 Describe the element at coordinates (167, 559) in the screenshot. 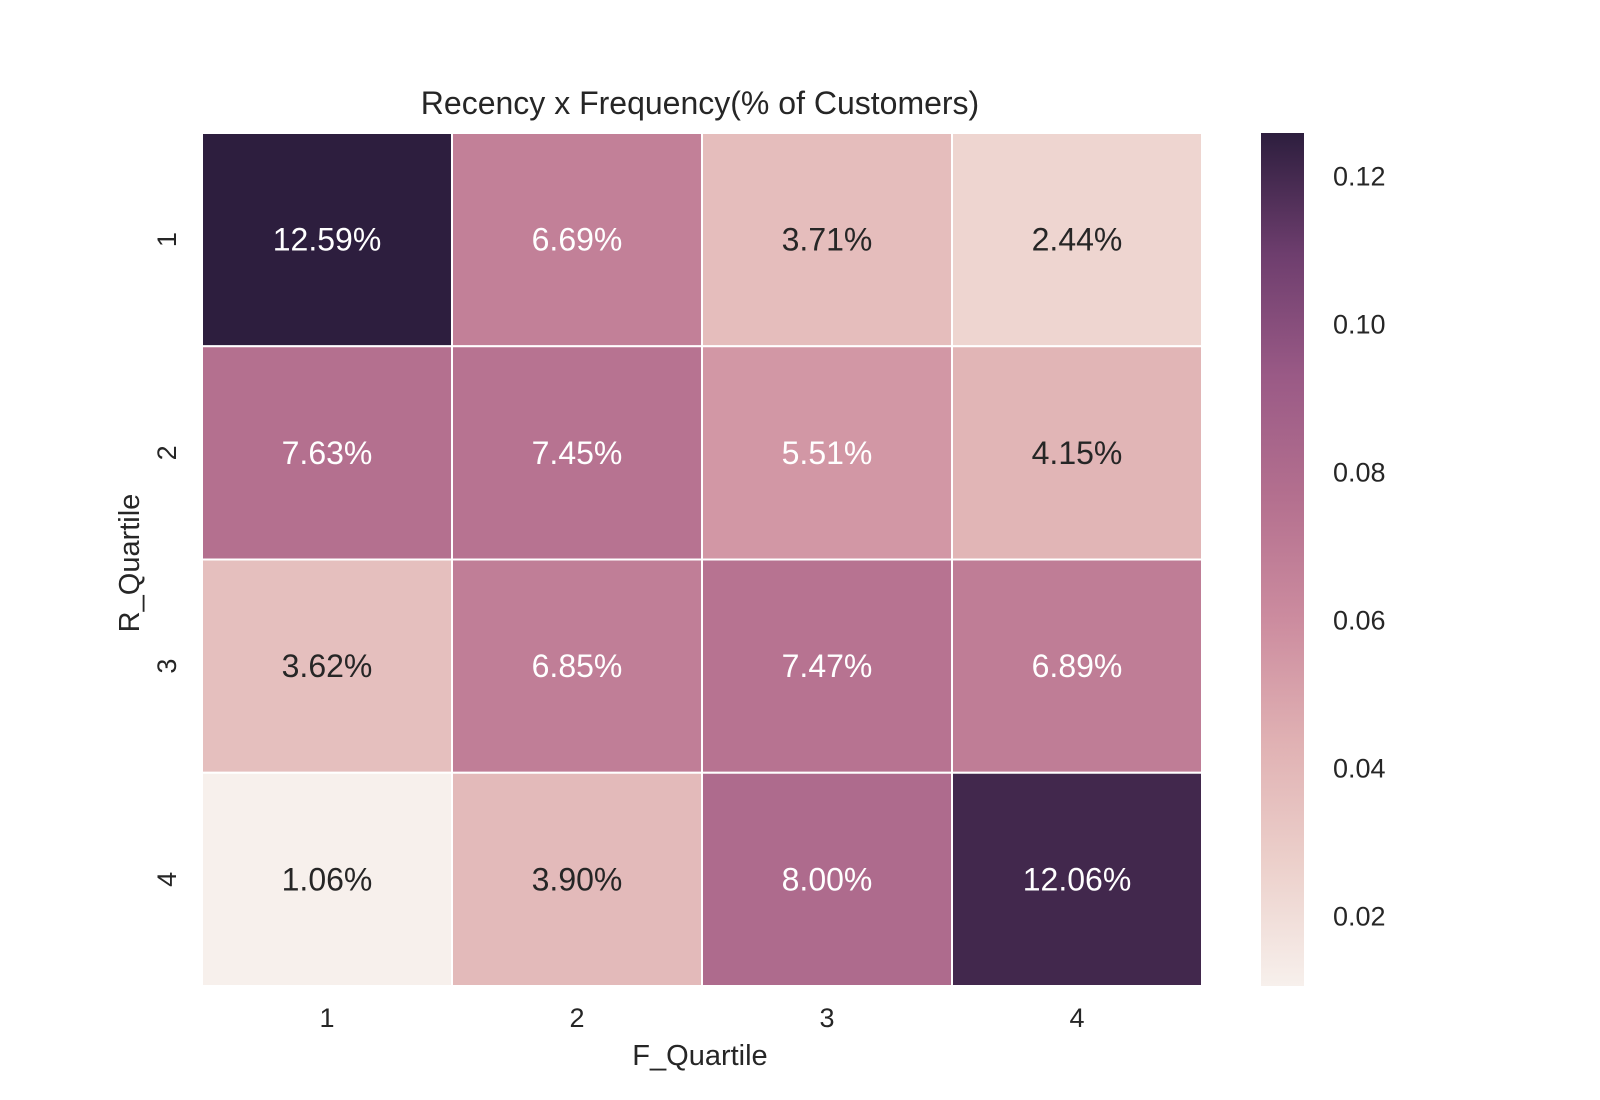

I see `y-axis-ticks: 1 2 3 4` at that location.